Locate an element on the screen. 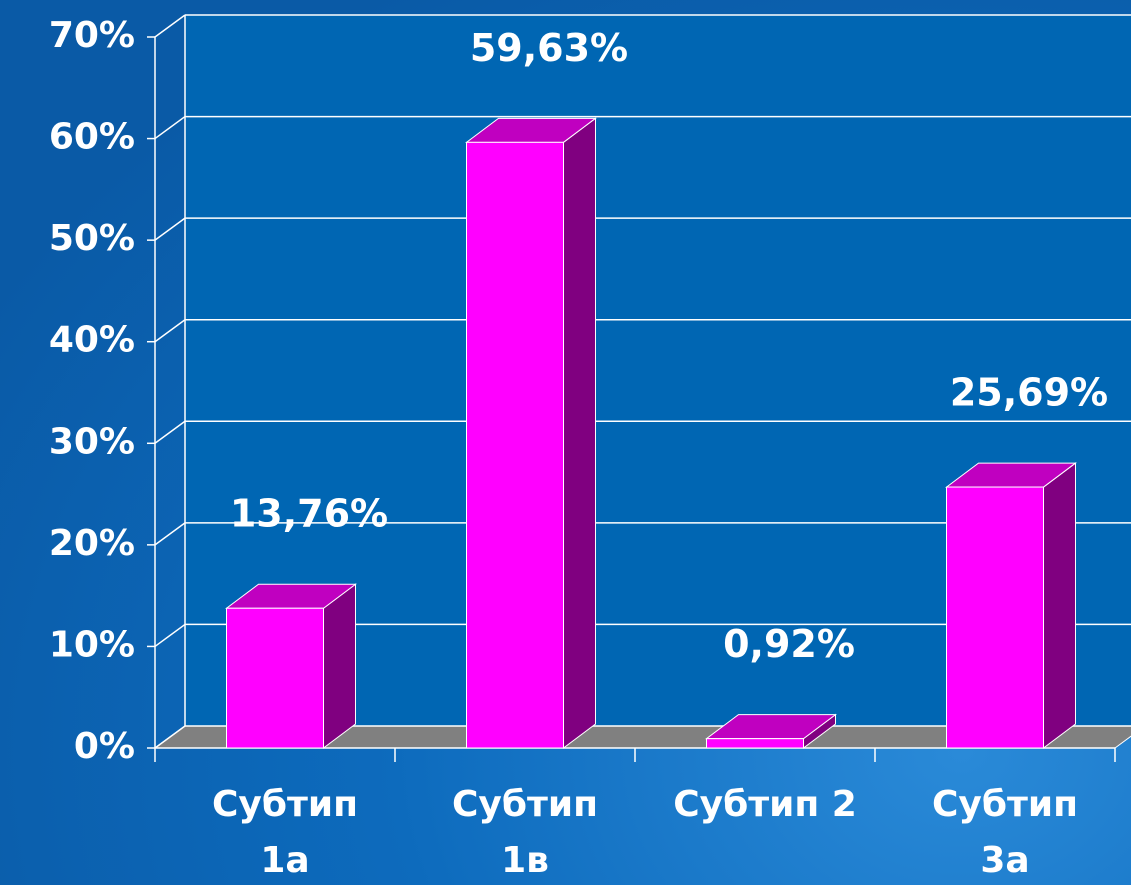 The width and height of the screenshot is (1131, 885). x-tick-label: 3а is located at coordinates (1004, 860).